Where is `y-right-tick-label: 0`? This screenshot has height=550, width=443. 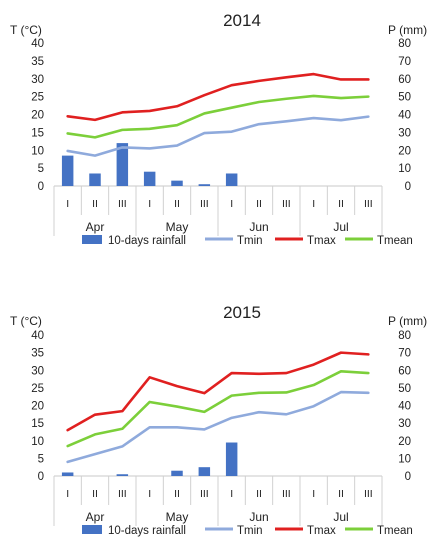
y-right-tick-label: 0 is located at coordinates (408, 187).